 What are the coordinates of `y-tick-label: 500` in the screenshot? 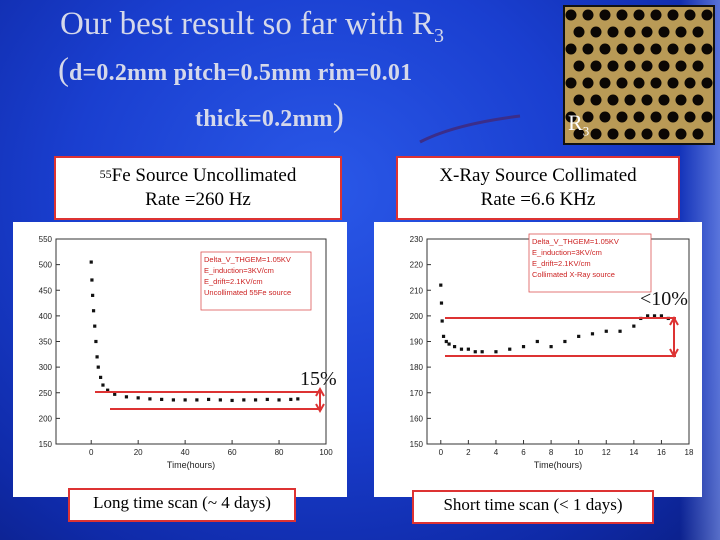 It's located at (46, 265).